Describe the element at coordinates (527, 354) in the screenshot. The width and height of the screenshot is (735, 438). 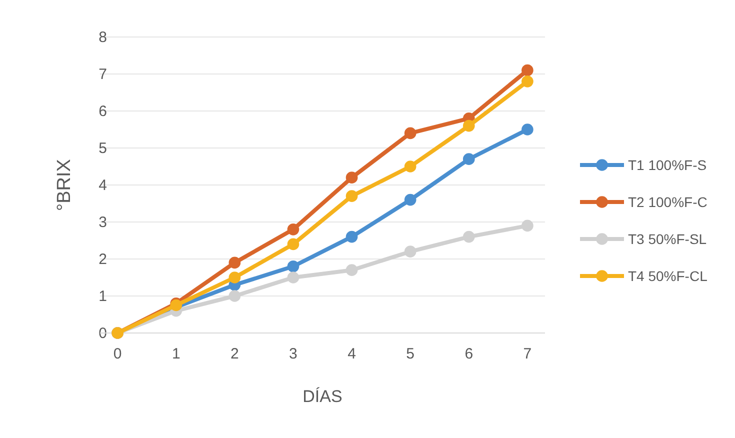
I see `x-tick-label: 7` at that location.